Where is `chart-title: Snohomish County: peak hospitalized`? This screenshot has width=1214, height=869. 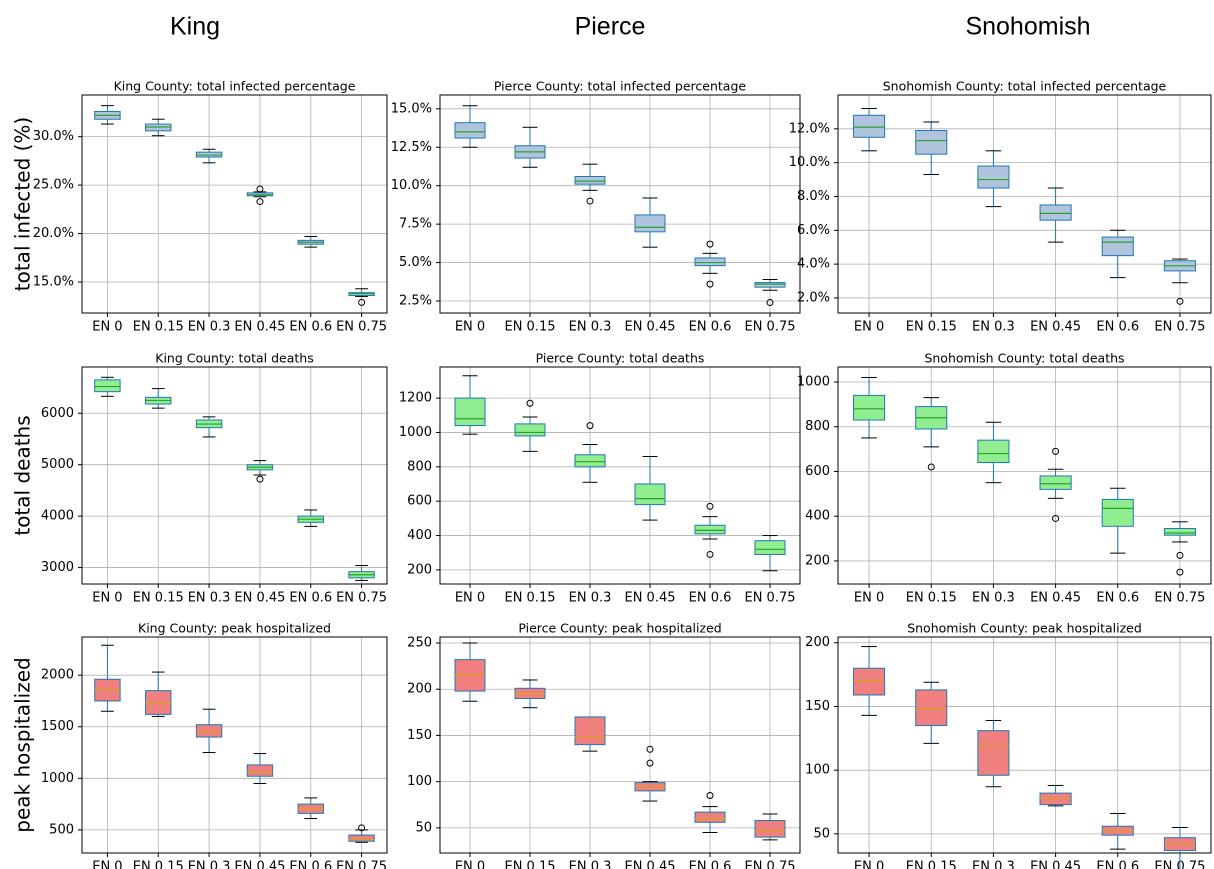
chart-title: Snohomish County: peak hospitalized is located at coordinates (1024, 628).